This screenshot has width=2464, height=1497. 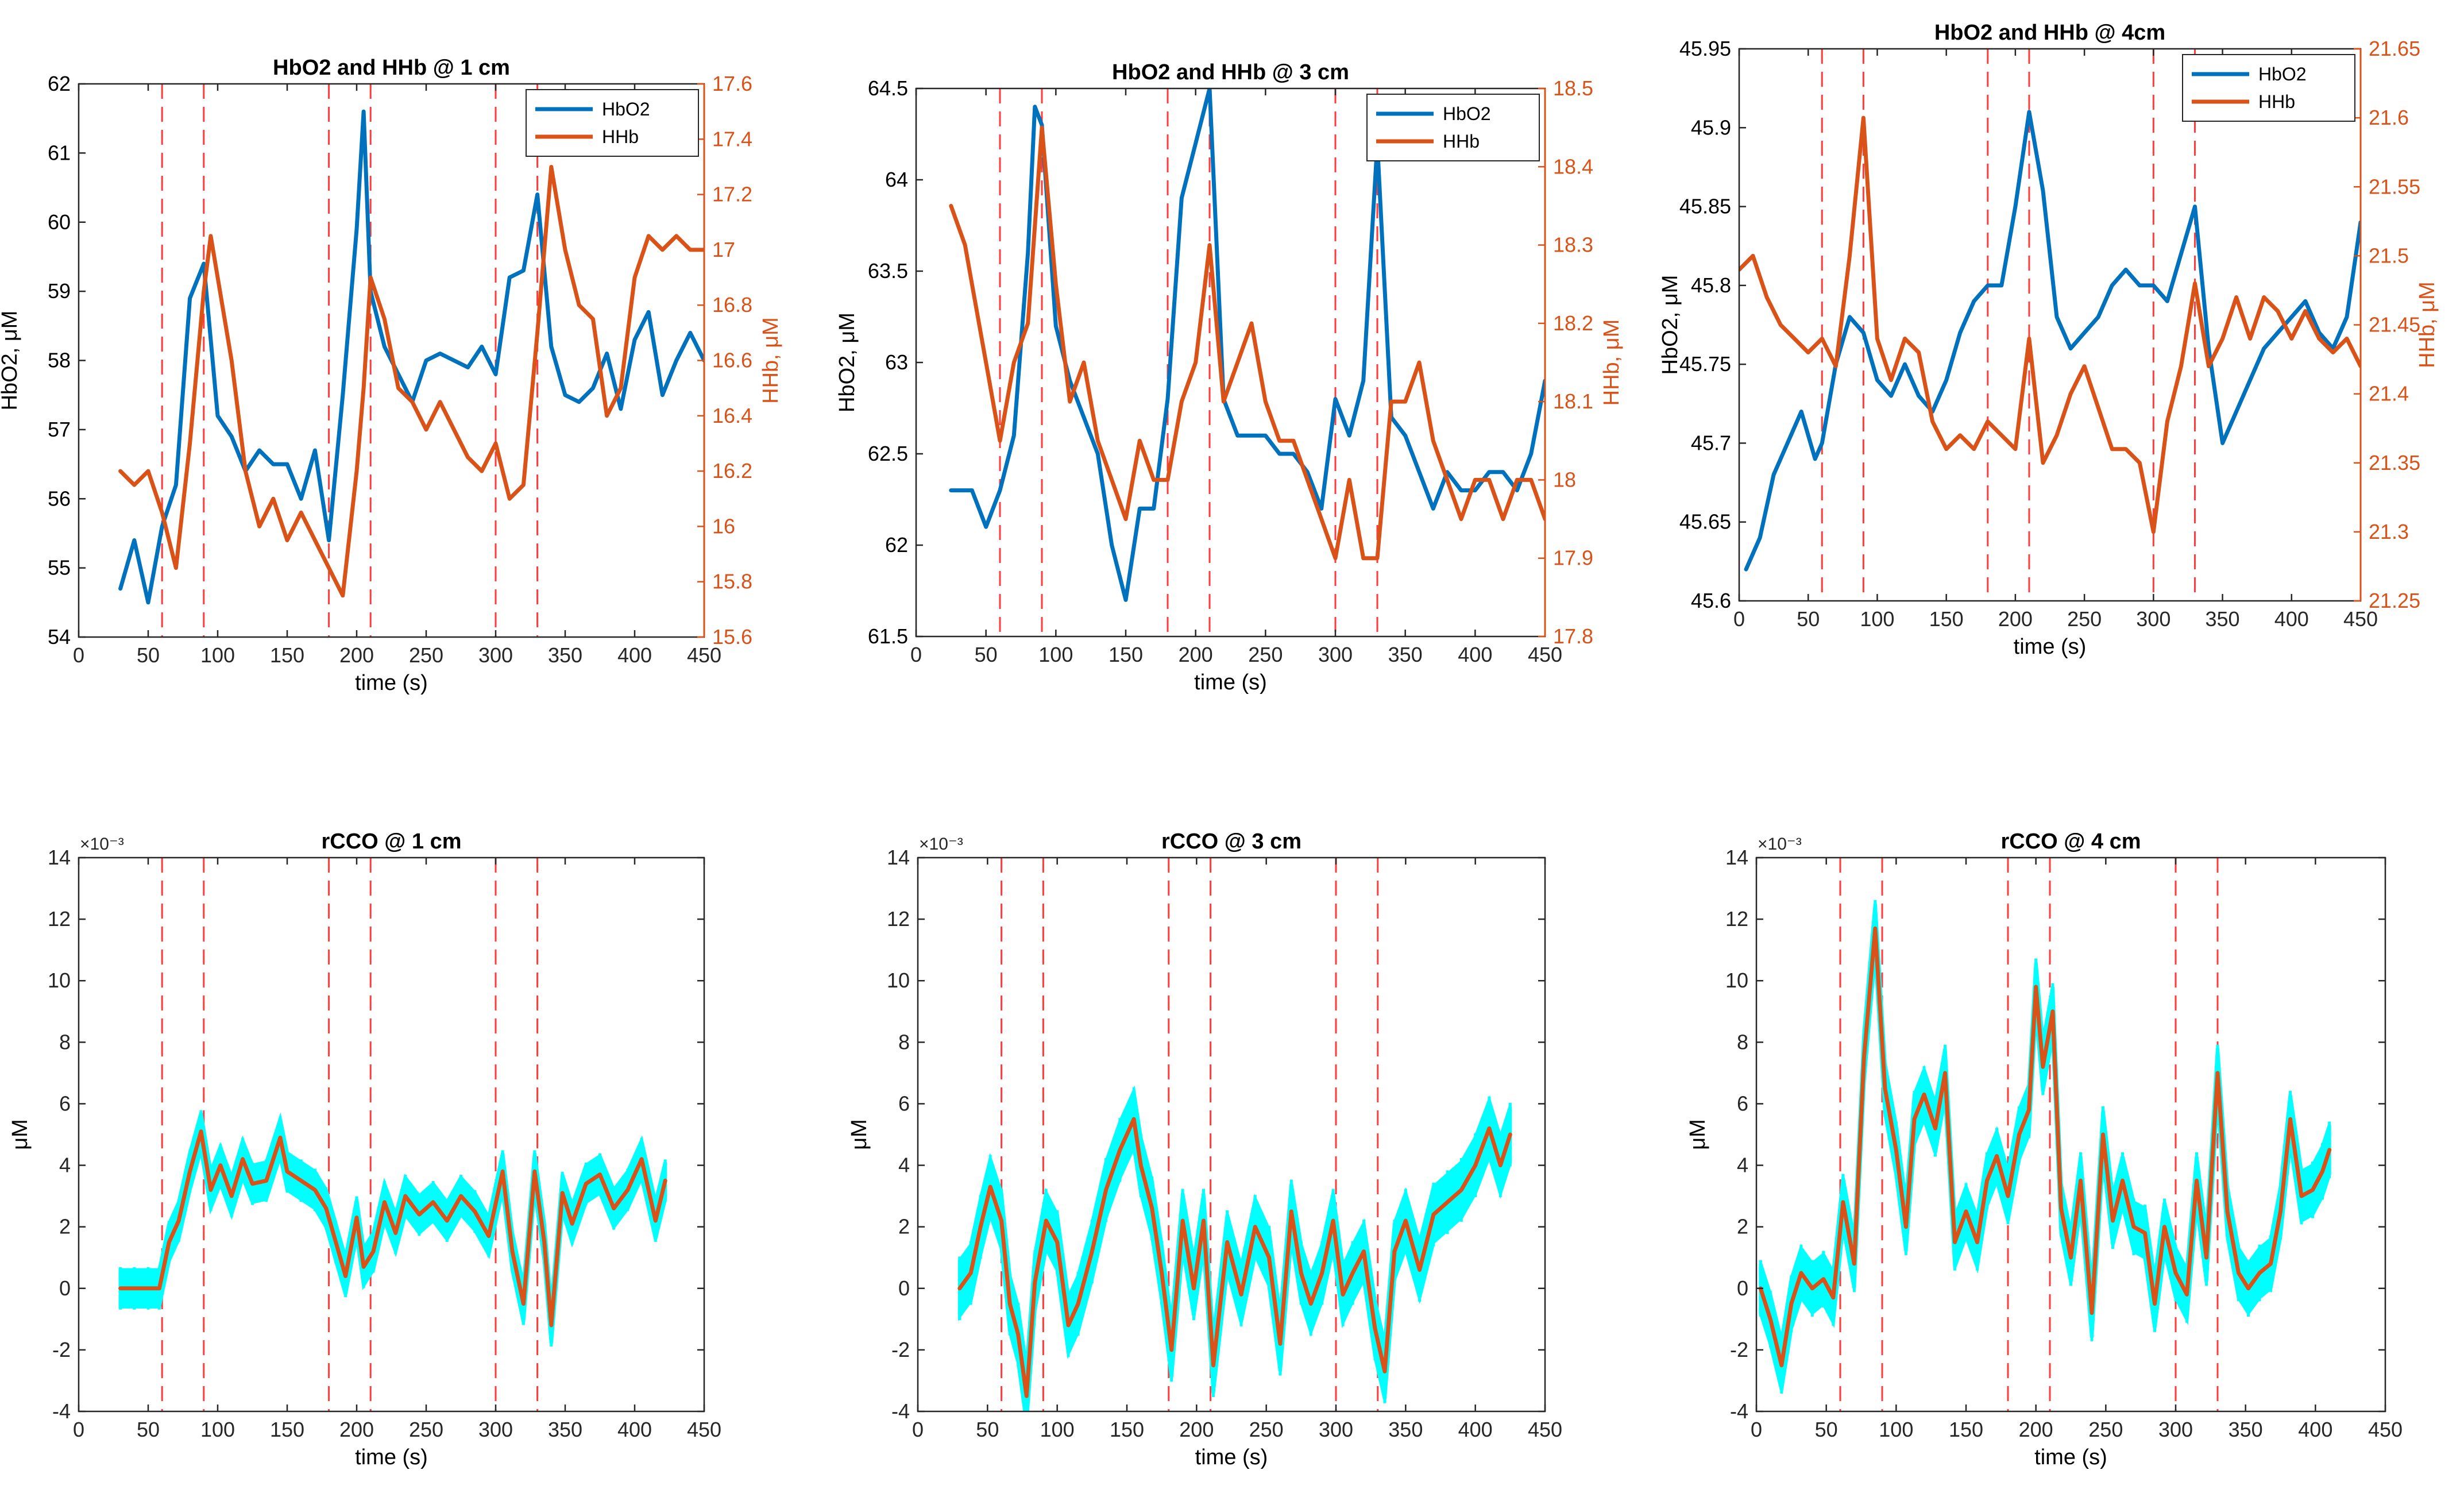 I want to click on error-band, so click(x=1234, y=1248).